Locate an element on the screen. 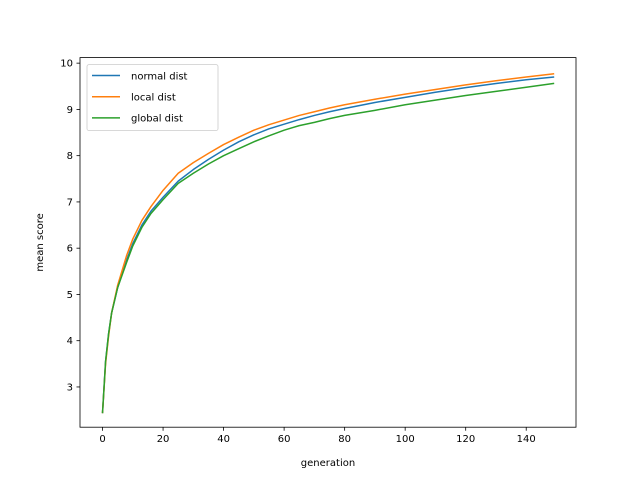  legend: normal dist local dist global dist is located at coordinates (152, 97).